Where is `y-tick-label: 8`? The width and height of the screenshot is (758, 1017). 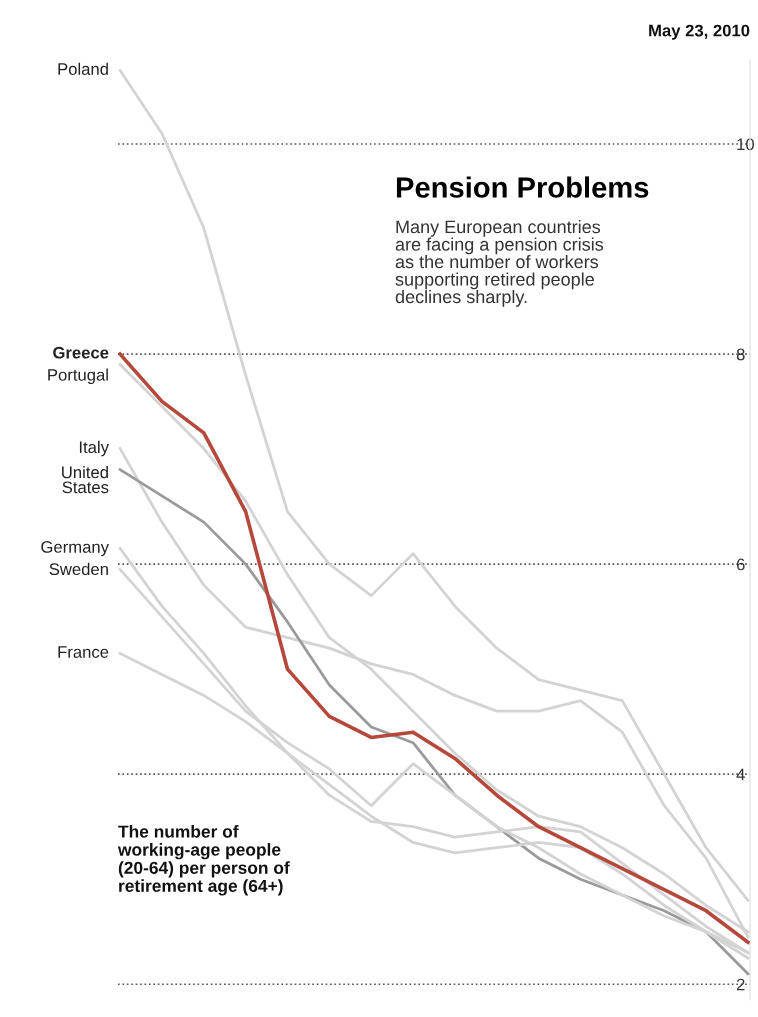
y-tick-label: 8 is located at coordinates (740, 354).